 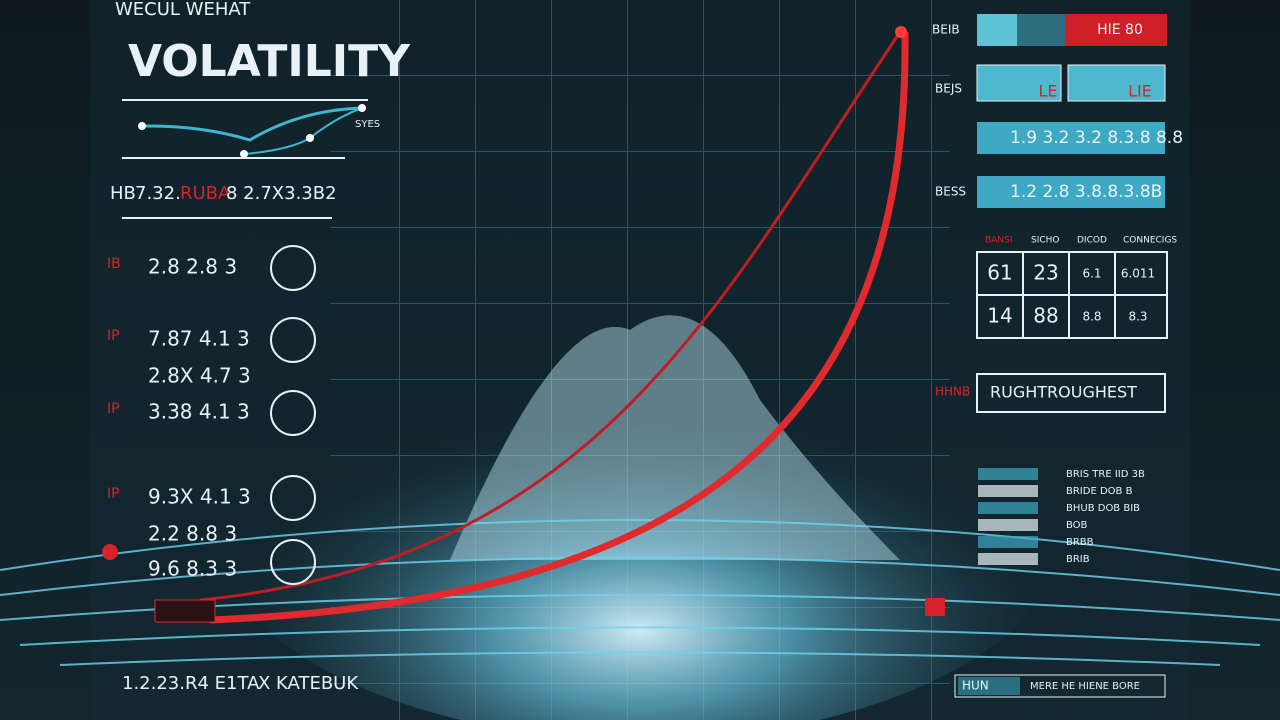 I want to click on table-cell: 61, so click(x=999, y=273).